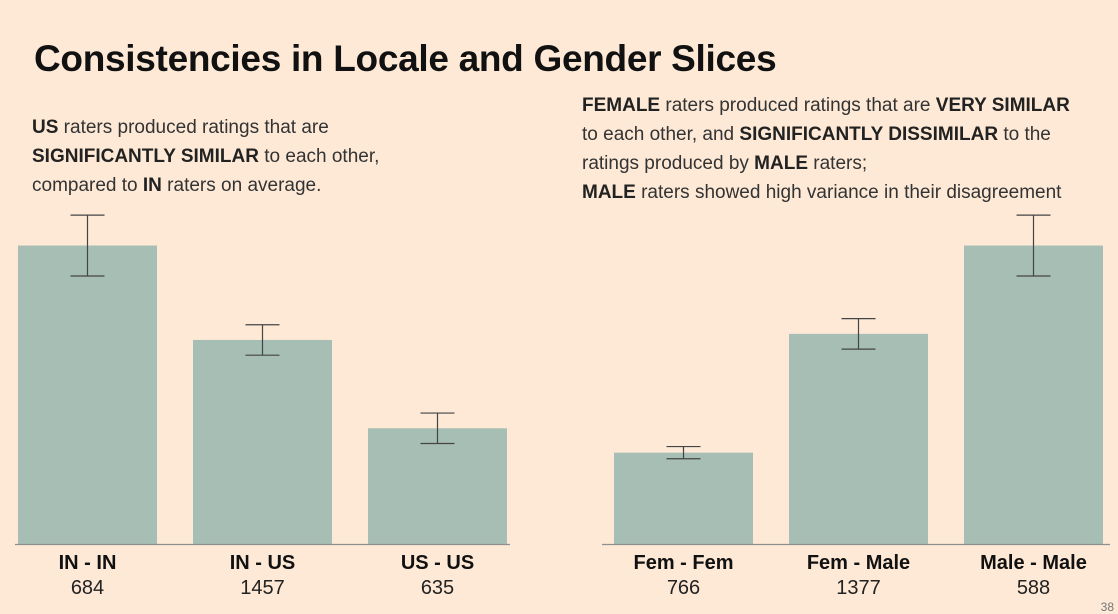  What do you see at coordinates (1002, 105) in the screenshot?
I see `caption-emphasis: VERY SIMILAR` at bounding box center [1002, 105].